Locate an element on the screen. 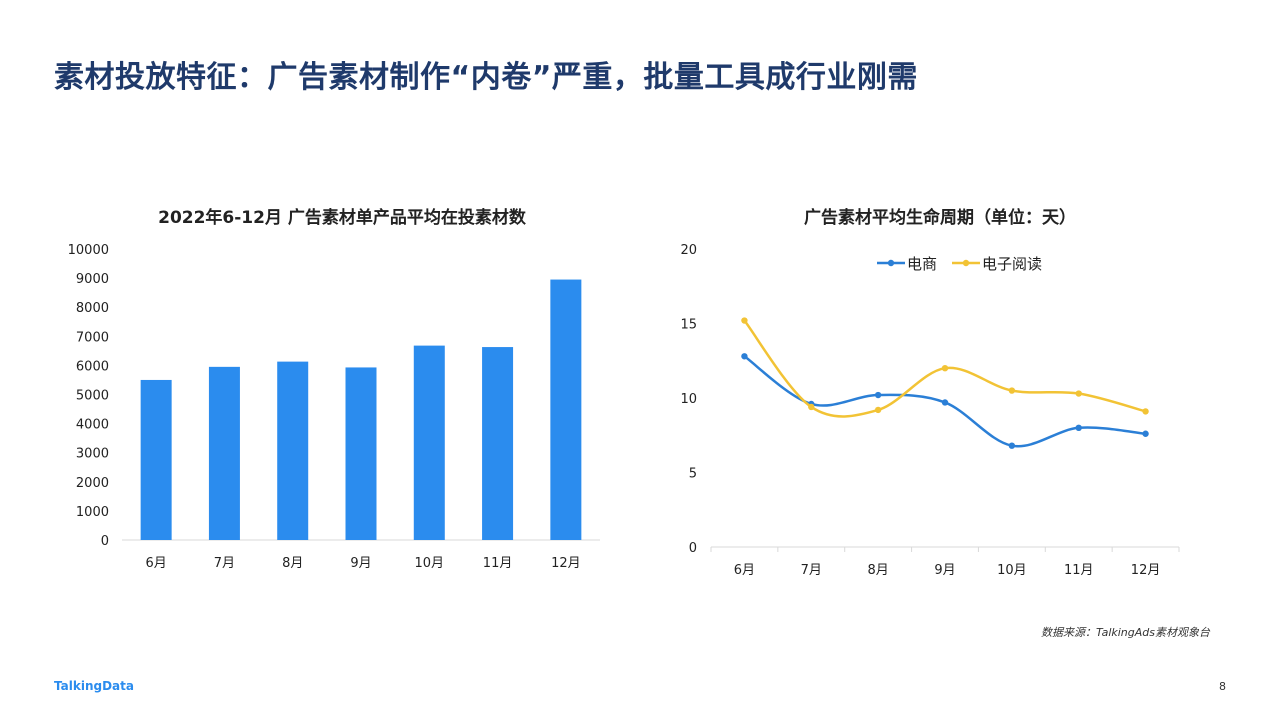 The image size is (1280, 720). legend-label: 电子阅读 is located at coordinates (1012, 264).